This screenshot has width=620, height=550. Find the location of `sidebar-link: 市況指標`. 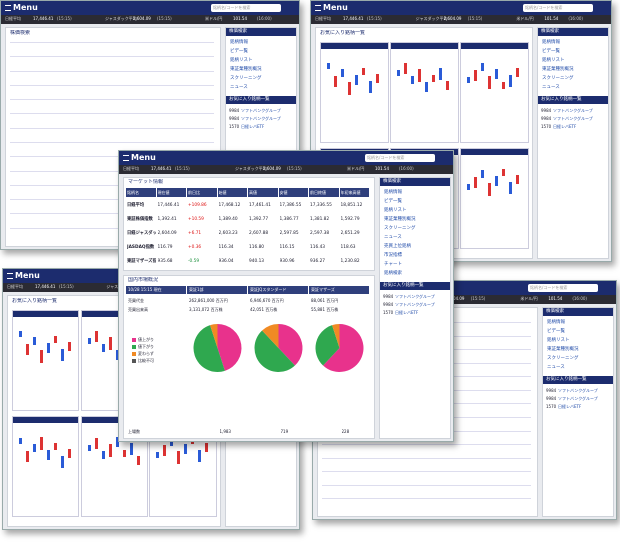

sidebar-link: 市況指標 is located at coordinates (393, 255).